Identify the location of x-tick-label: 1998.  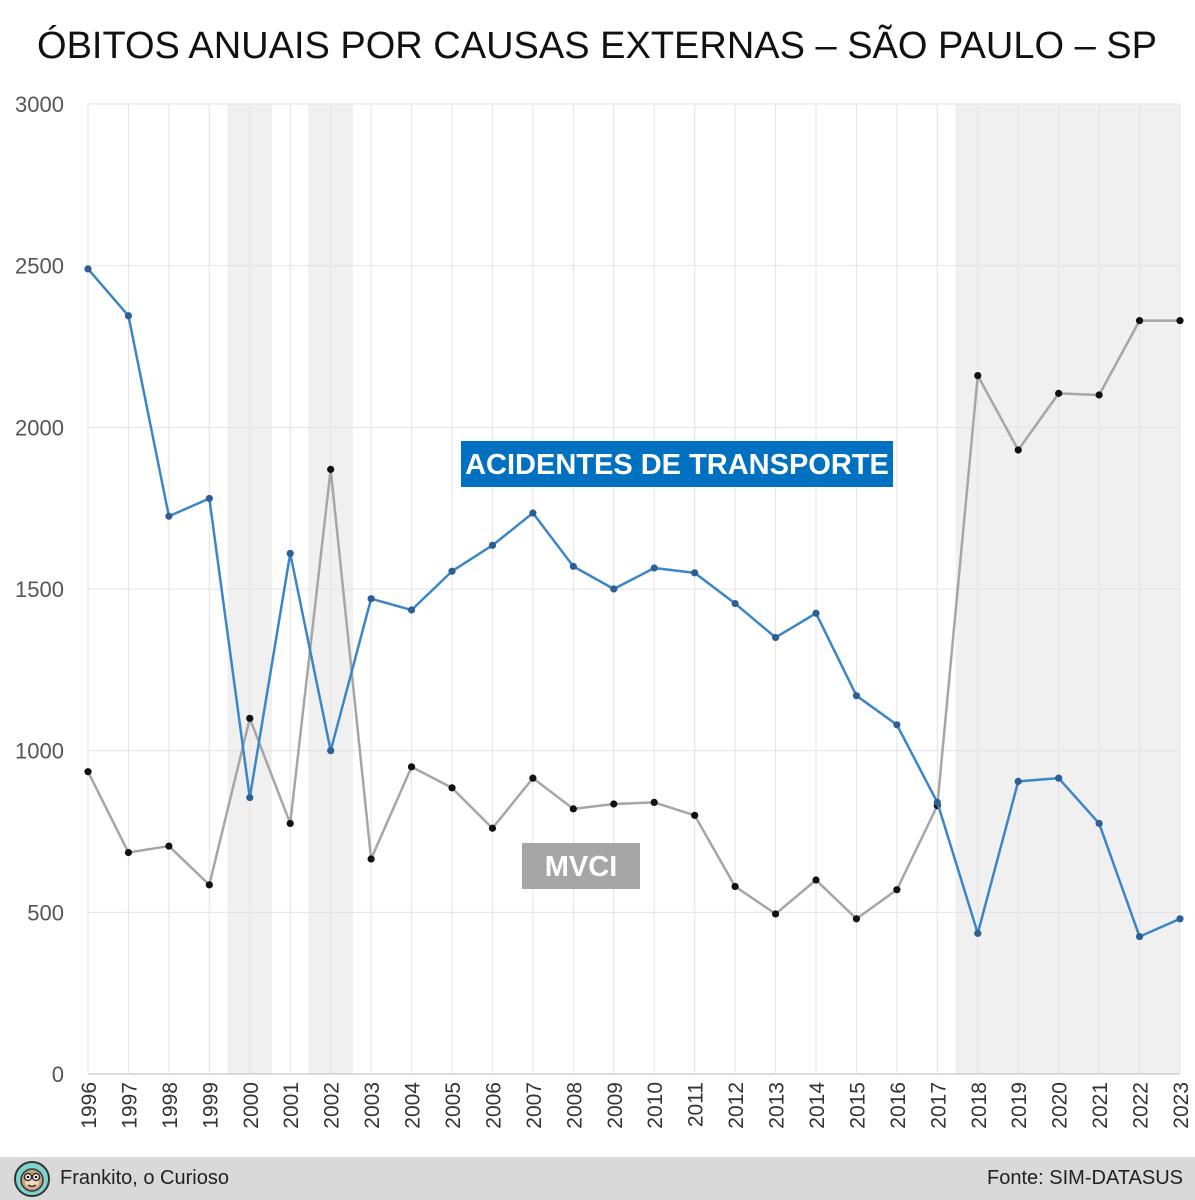
(170, 1105).